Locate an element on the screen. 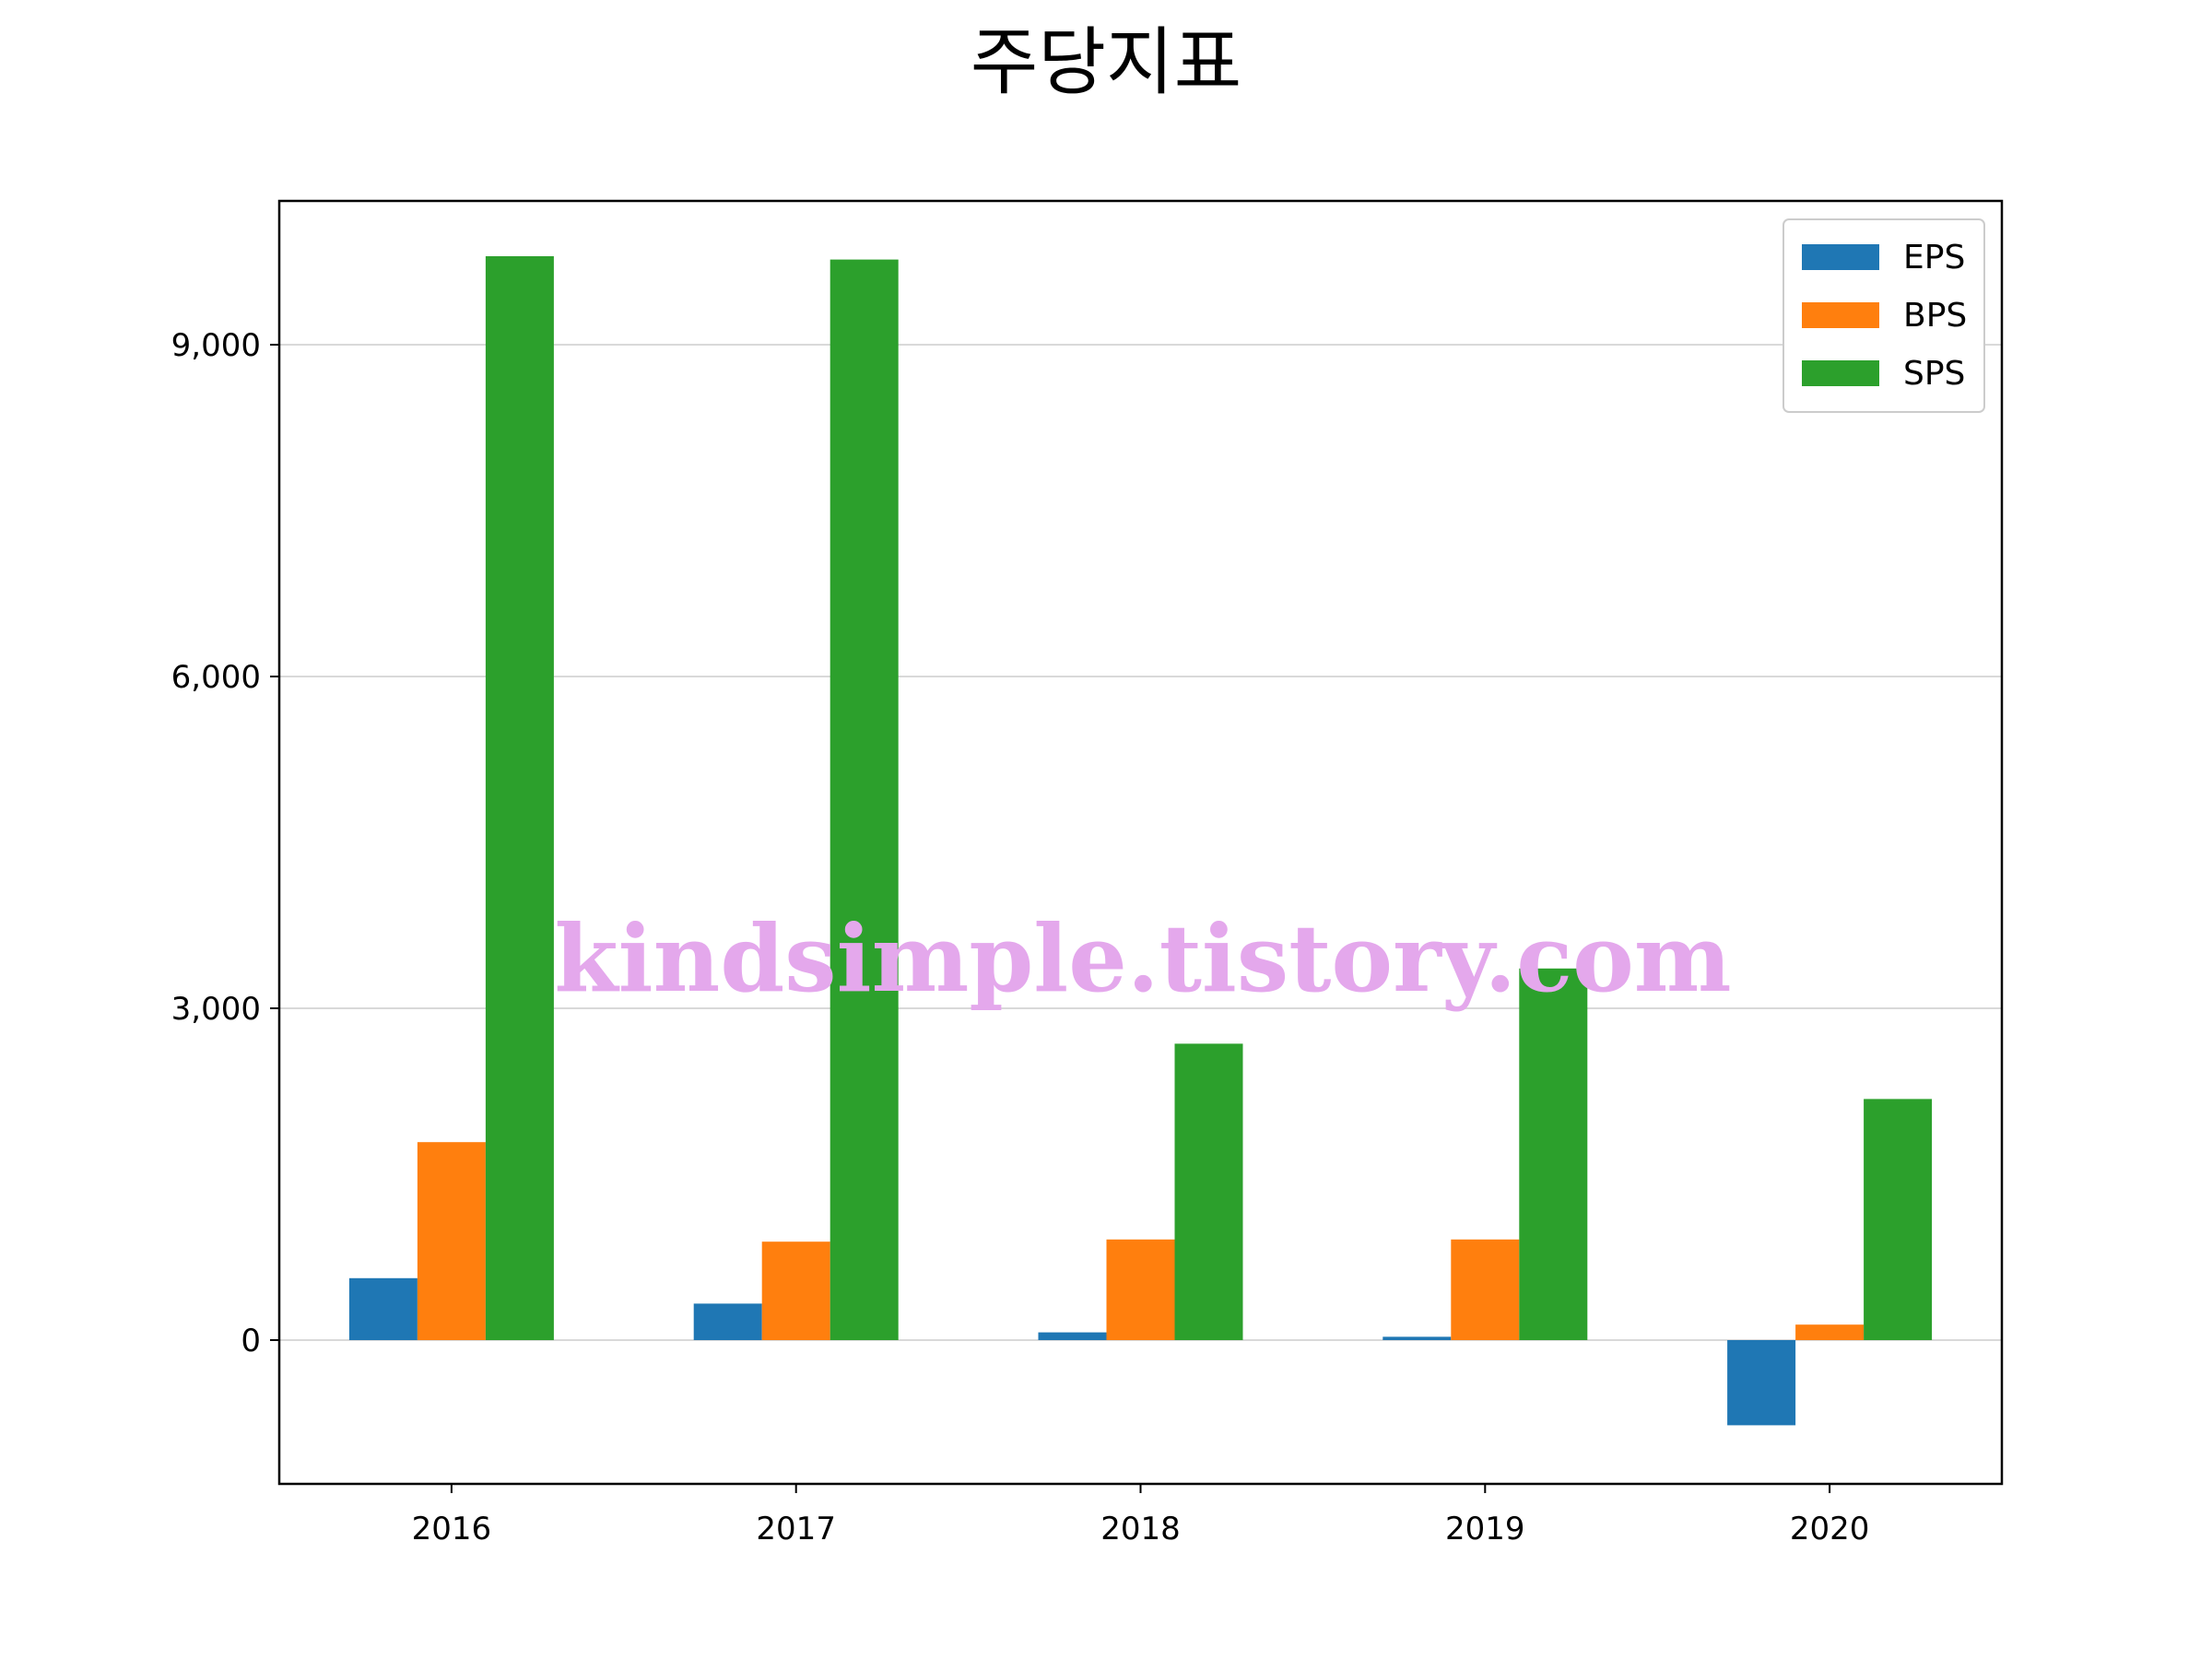  legend-swatch-sps is located at coordinates (1840, 373).